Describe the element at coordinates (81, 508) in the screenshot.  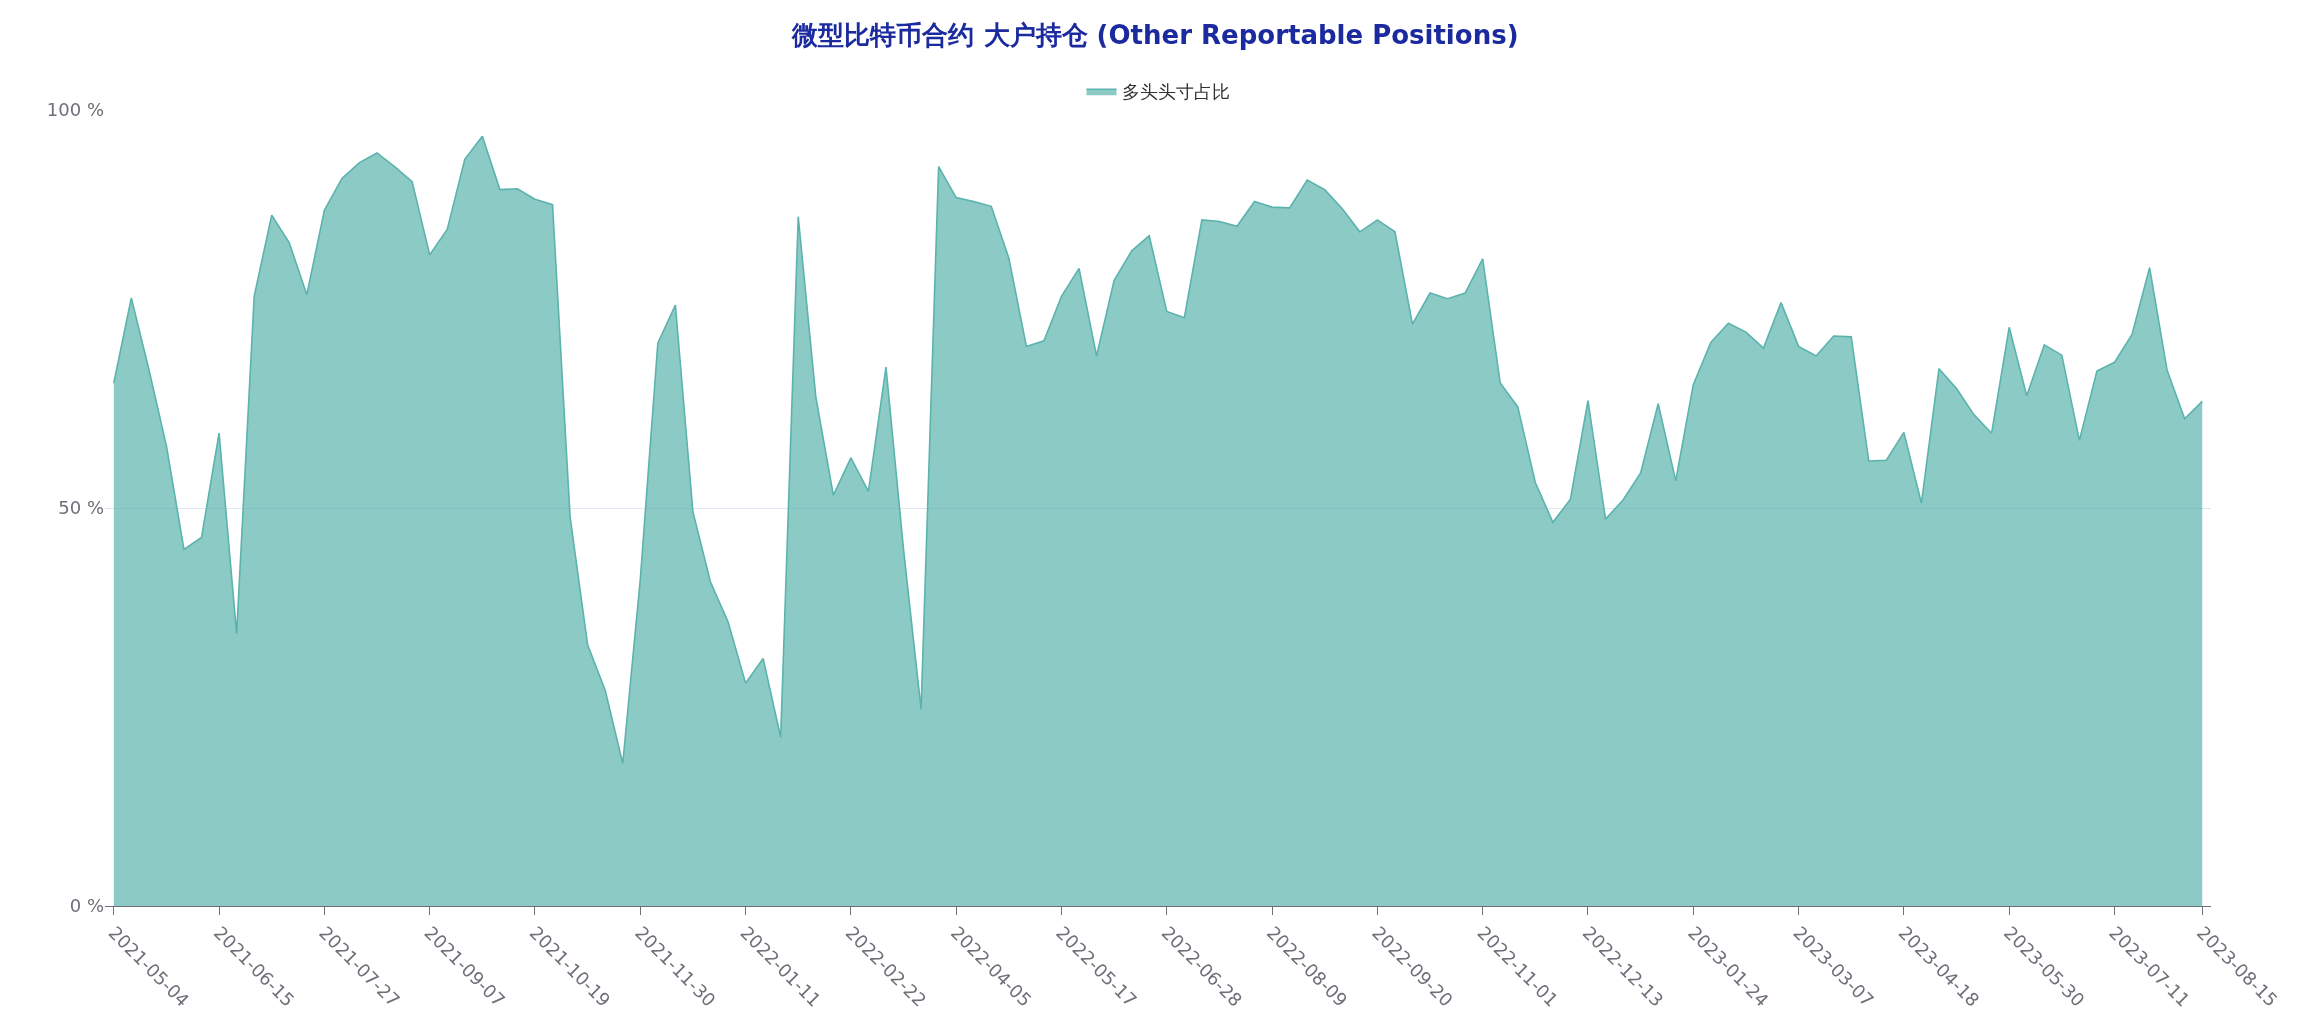
I see `y-tick-label: 50 %` at that location.